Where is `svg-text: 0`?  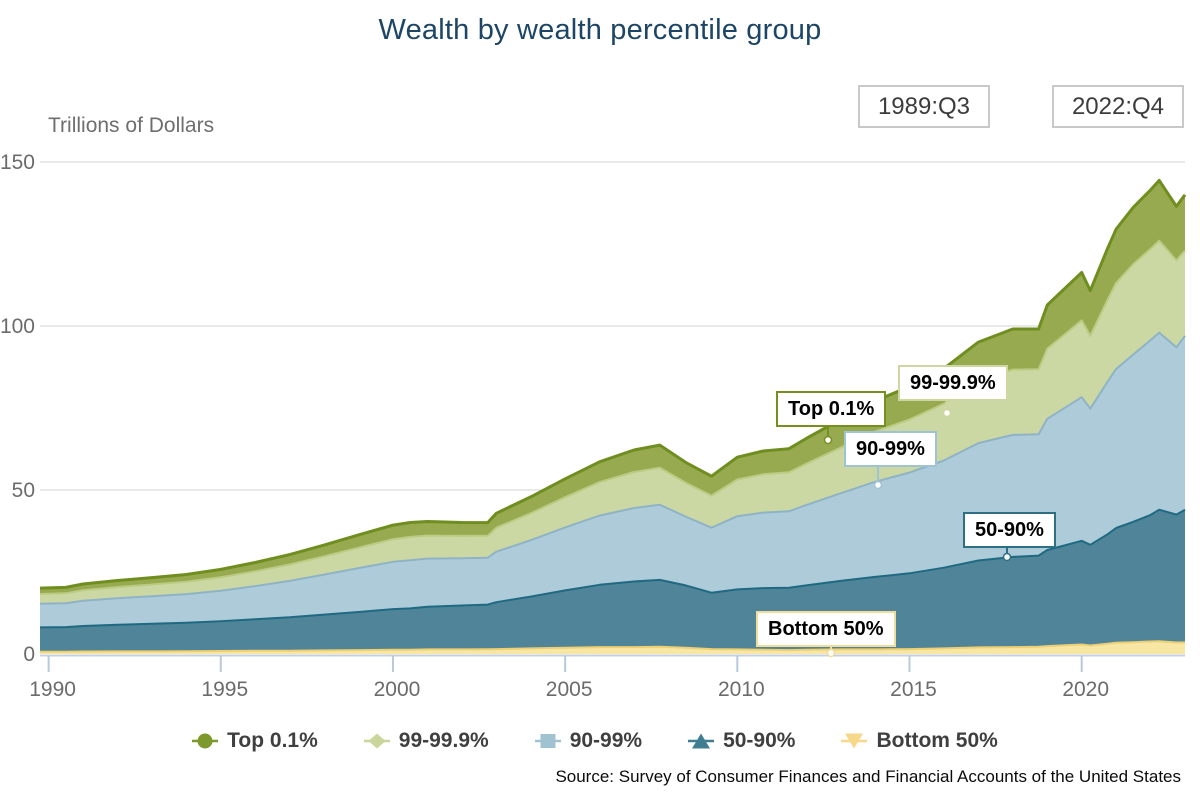
svg-text: 0 is located at coordinates (29, 654).